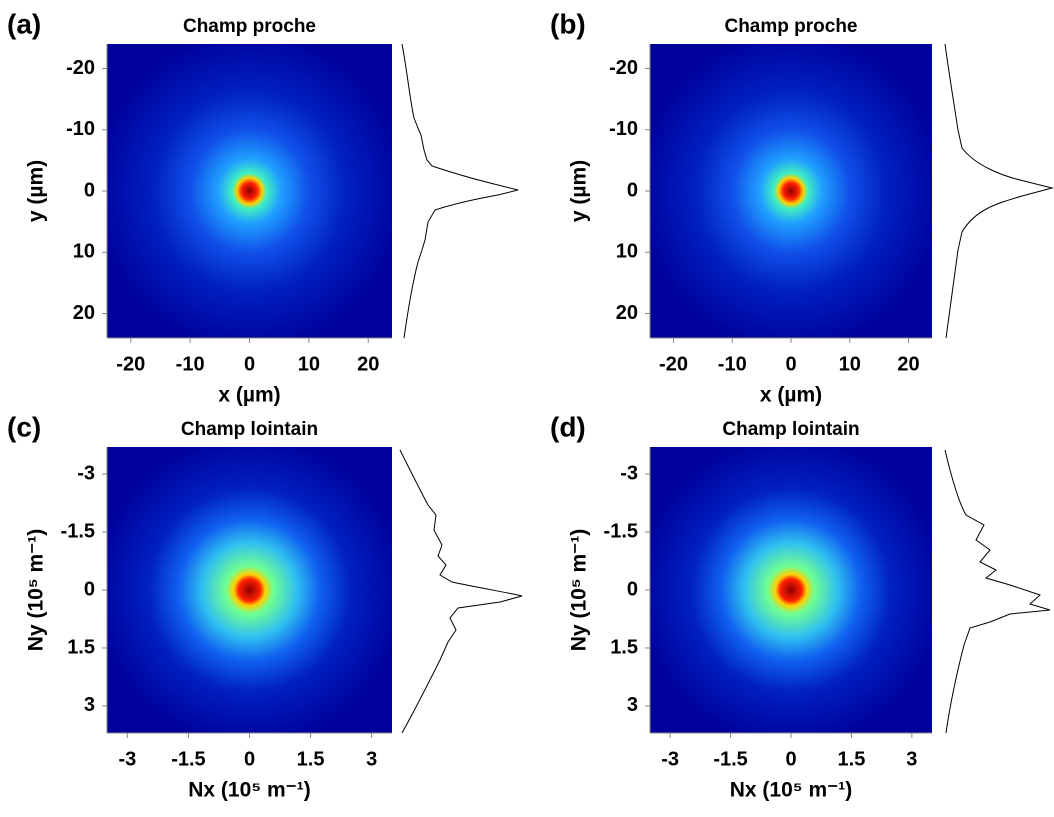  Describe the element at coordinates (568, 426) in the screenshot. I see `panel-label: (d)` at that location.